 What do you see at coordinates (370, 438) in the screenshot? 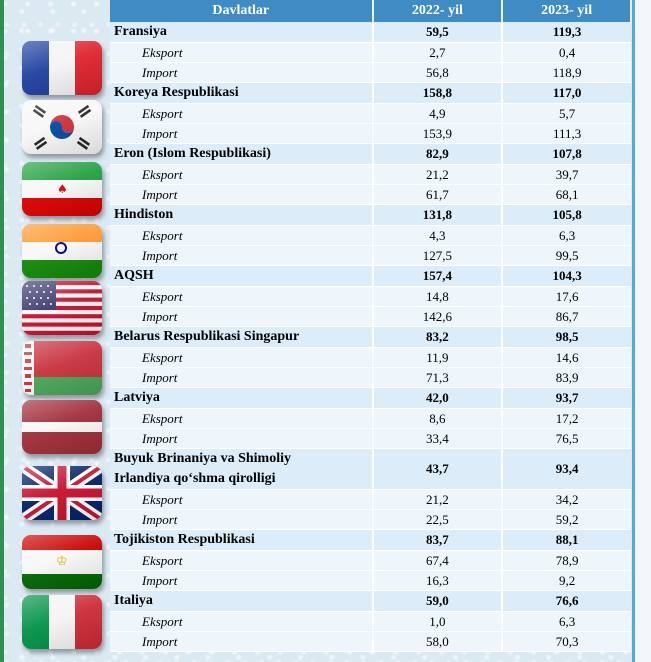
I see `import-row: Import 33,4 76,5` at bounding box center [370, 438].